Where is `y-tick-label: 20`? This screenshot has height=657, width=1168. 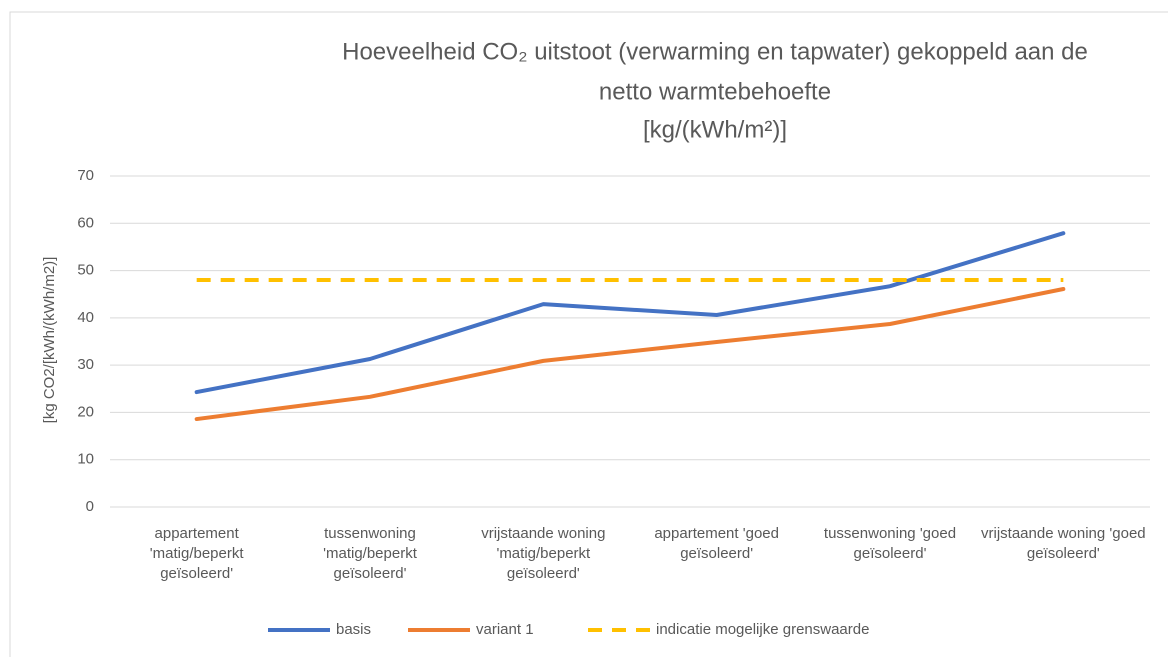 y-tick-label: 20 is located at coordinates (85, 411).